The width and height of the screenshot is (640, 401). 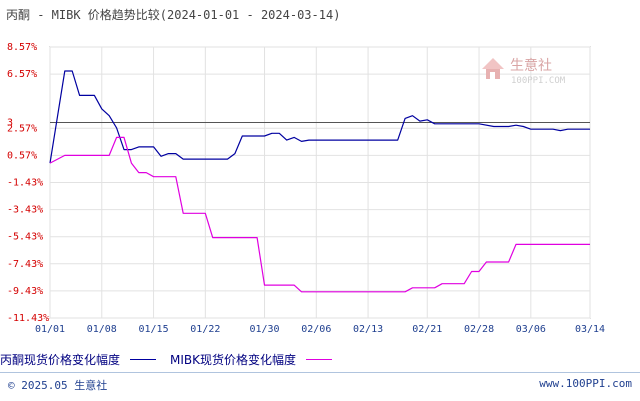 What do you see at coordinates (22, 47) in the screenshot?
I see `y-tick-label: 8.57%` at bounding box center [22, 47].